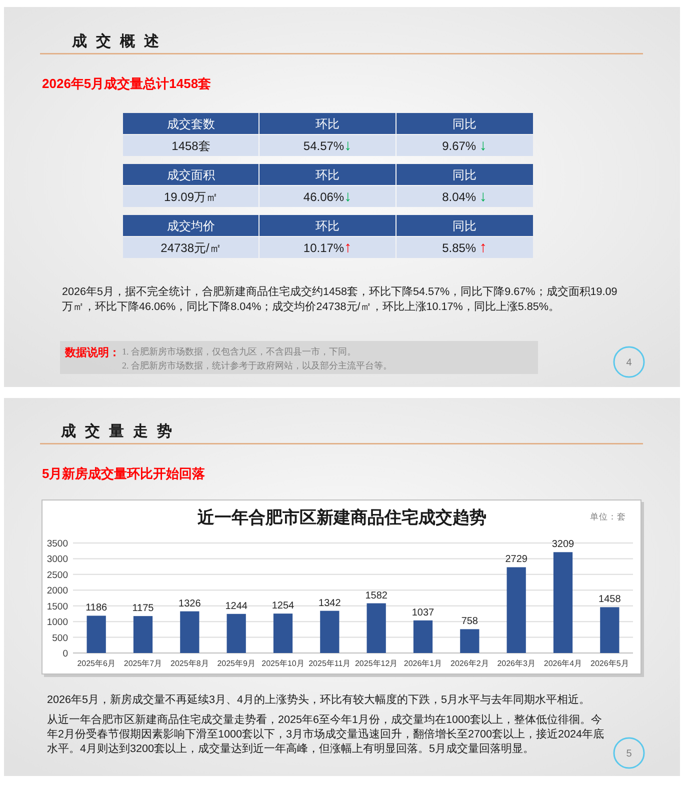  Describe the element at coordinates (609, 663) in the screenshot. I see `x-tick-label: 2026年5月` at that location.